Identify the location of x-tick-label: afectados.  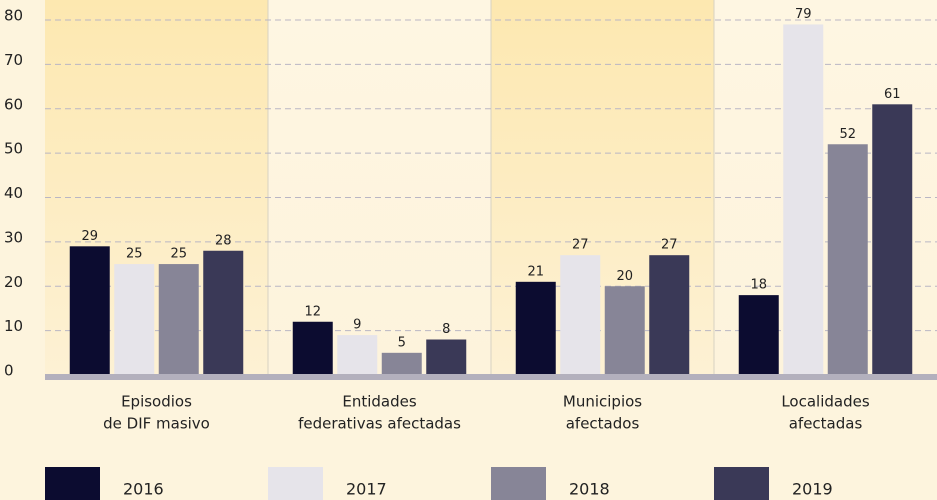
(603, 424).